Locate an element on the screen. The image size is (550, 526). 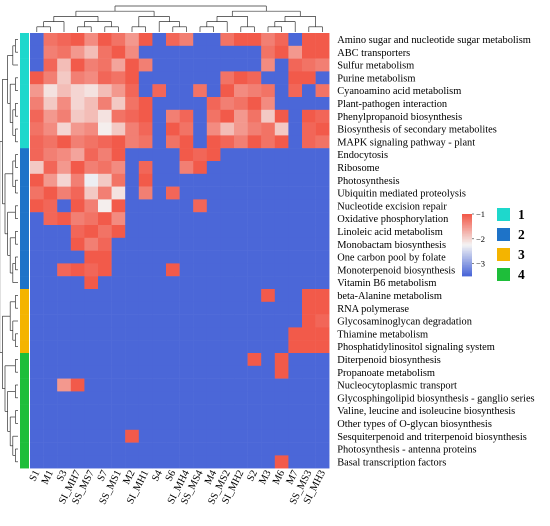
cluster-label: 4 is located at coordinates (521, 274).